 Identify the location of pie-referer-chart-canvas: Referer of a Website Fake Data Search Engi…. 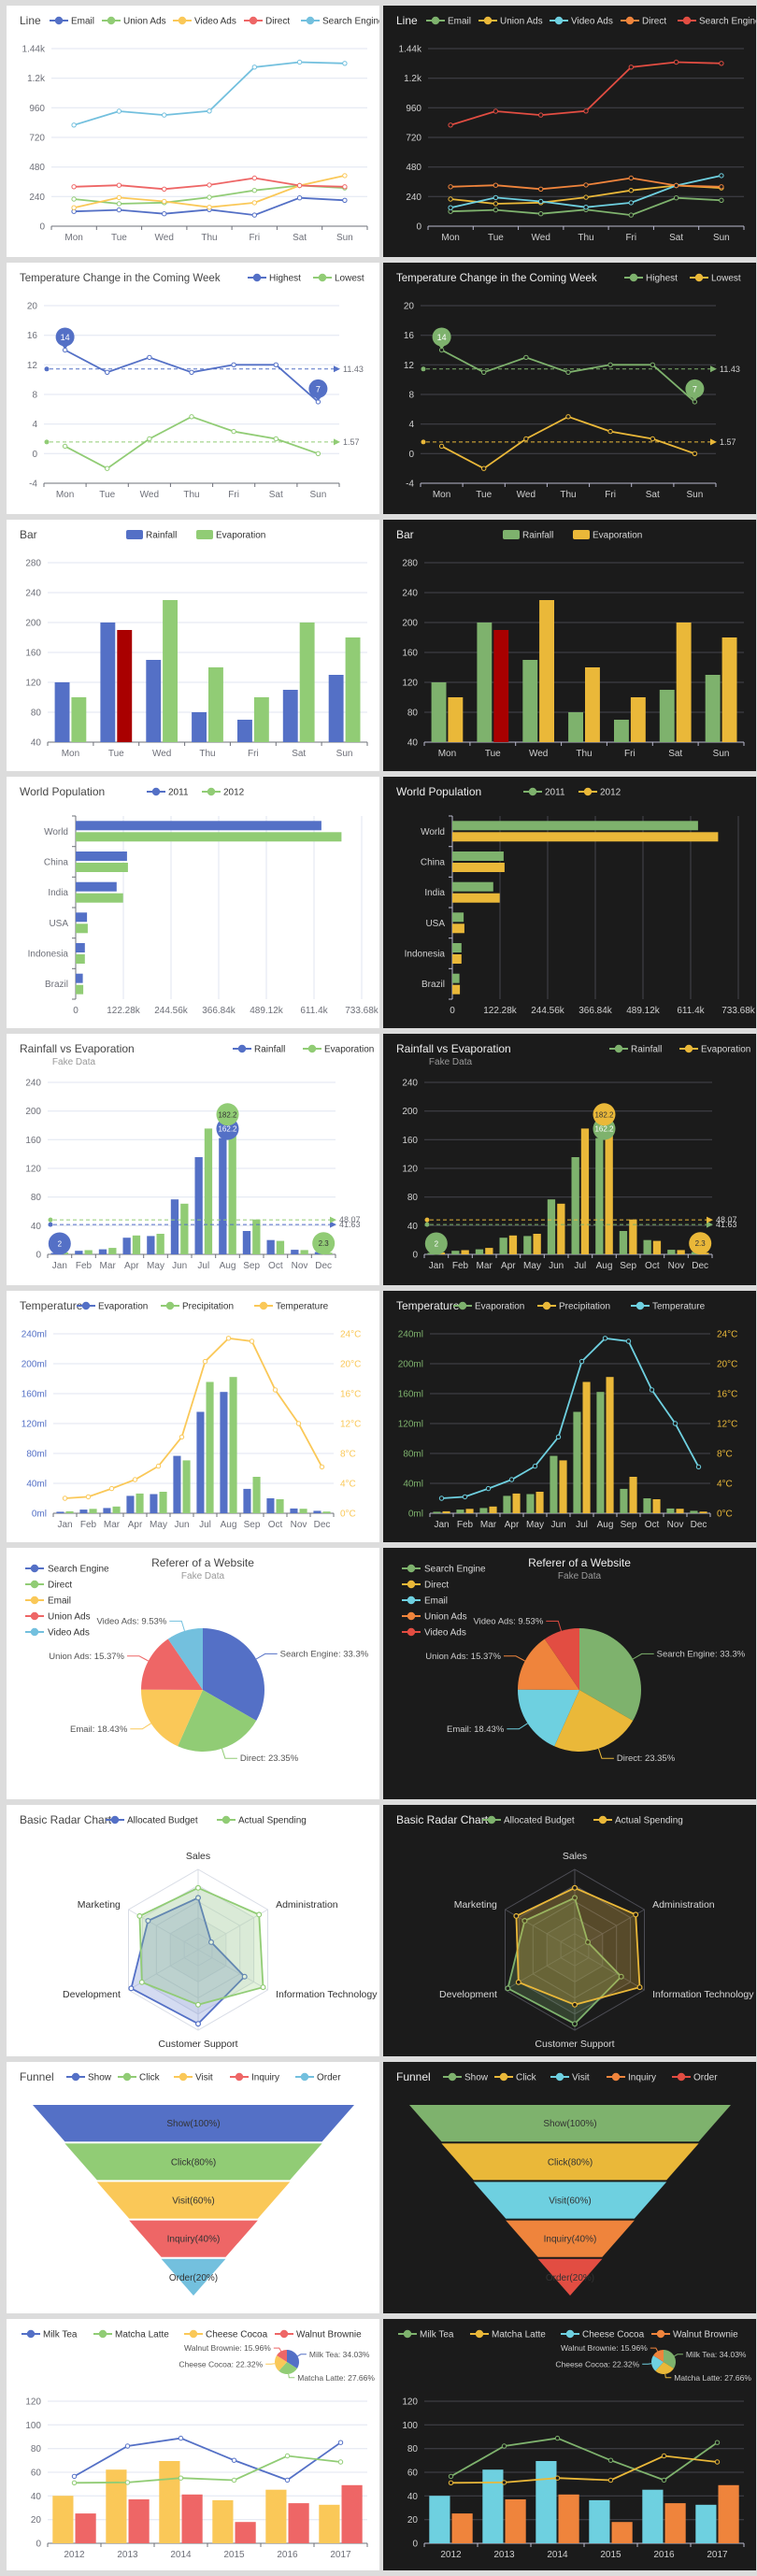
(193, 1673).